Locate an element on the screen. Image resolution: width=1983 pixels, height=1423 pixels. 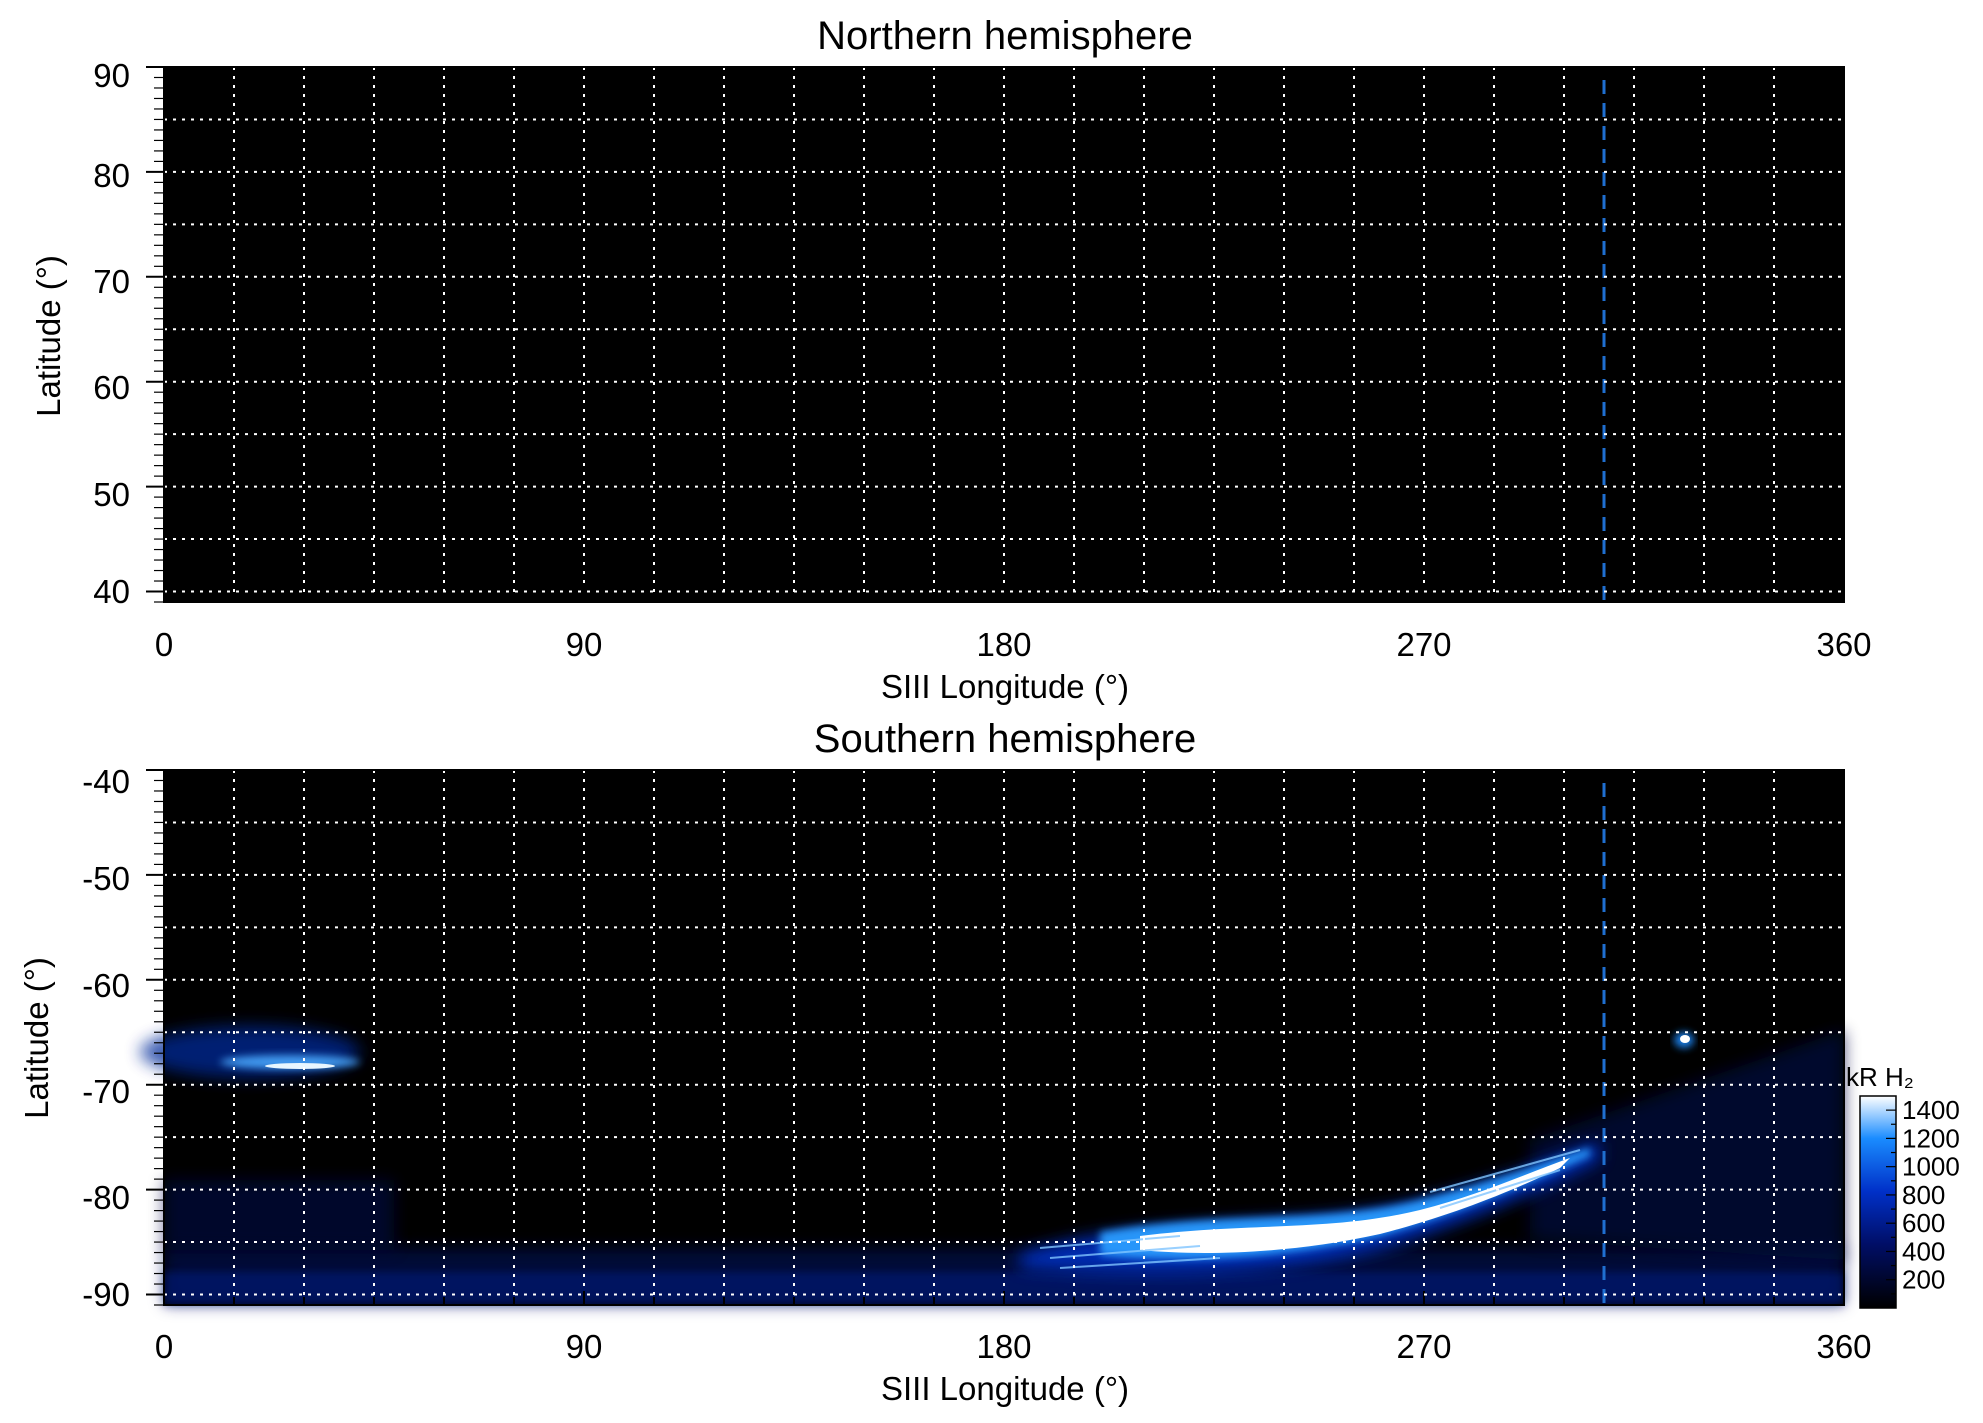
north-ytick-80: 80 is located at coordinates (111, 175).